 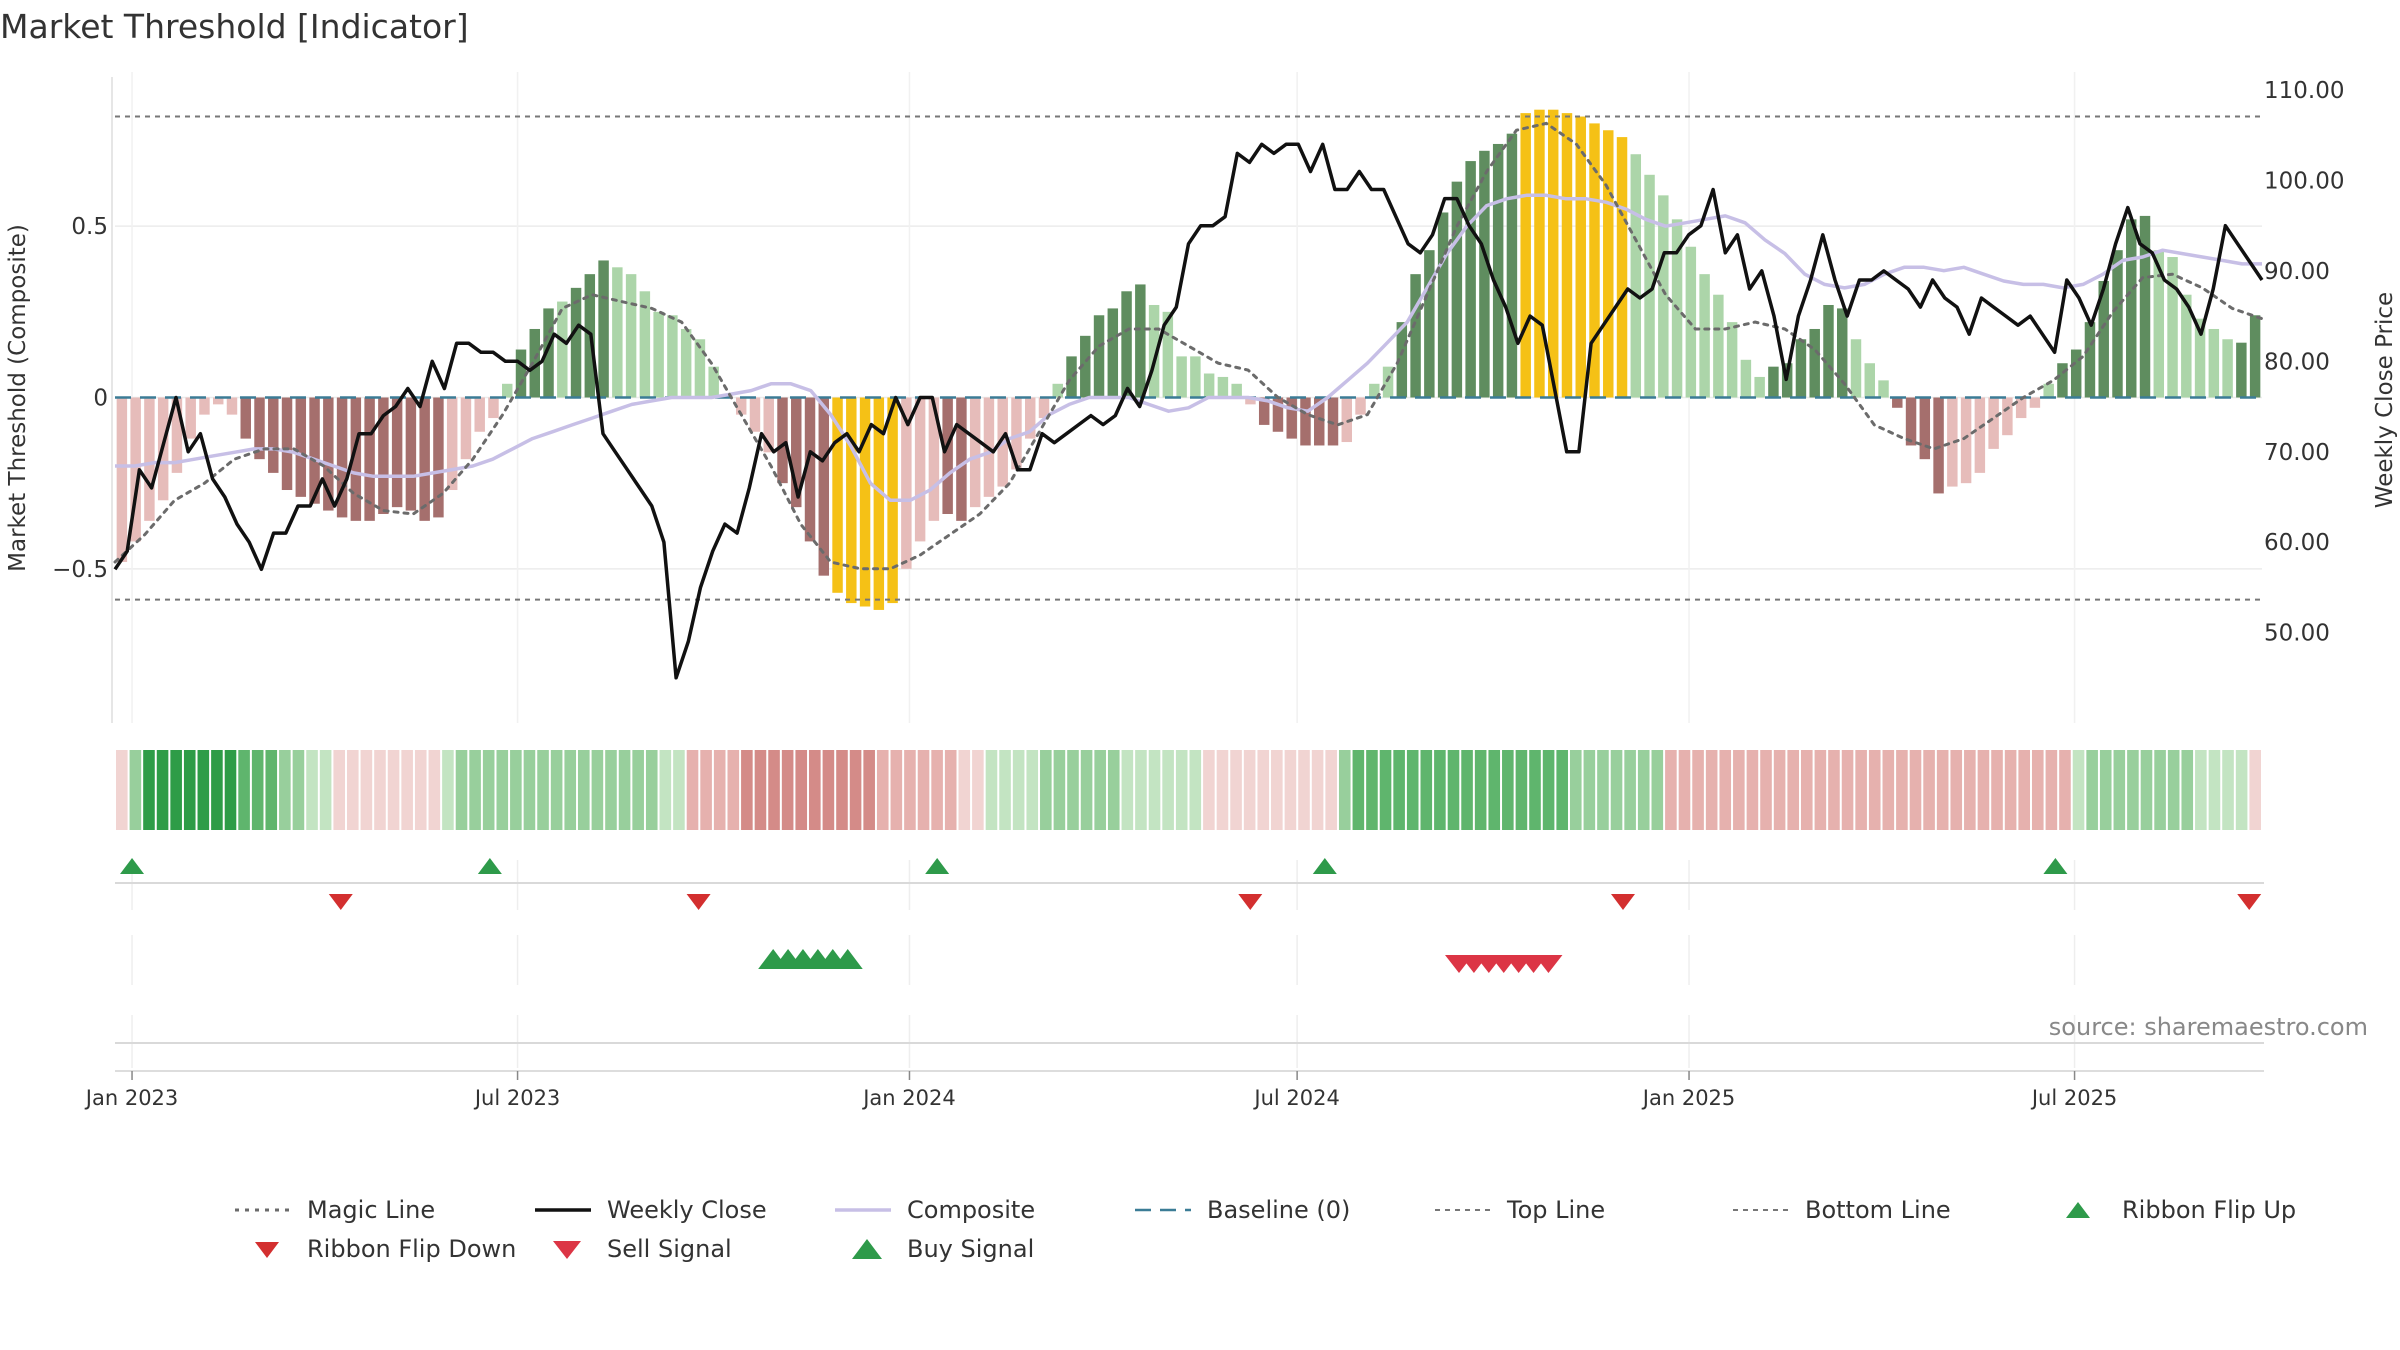 I want to click on sell-signal-marker, so click(x=1548, y=964).